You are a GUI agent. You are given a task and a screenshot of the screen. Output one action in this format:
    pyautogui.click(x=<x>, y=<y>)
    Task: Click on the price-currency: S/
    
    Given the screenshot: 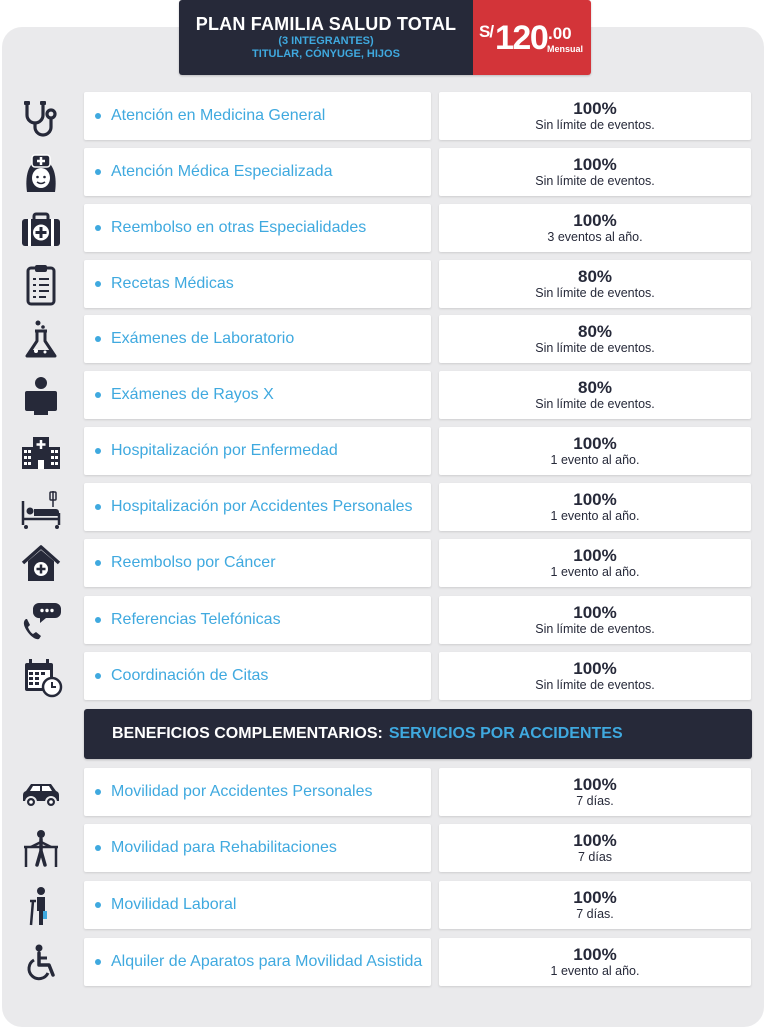 What is the action you would take?
    pyautogui.click(x=486, y=31)
    